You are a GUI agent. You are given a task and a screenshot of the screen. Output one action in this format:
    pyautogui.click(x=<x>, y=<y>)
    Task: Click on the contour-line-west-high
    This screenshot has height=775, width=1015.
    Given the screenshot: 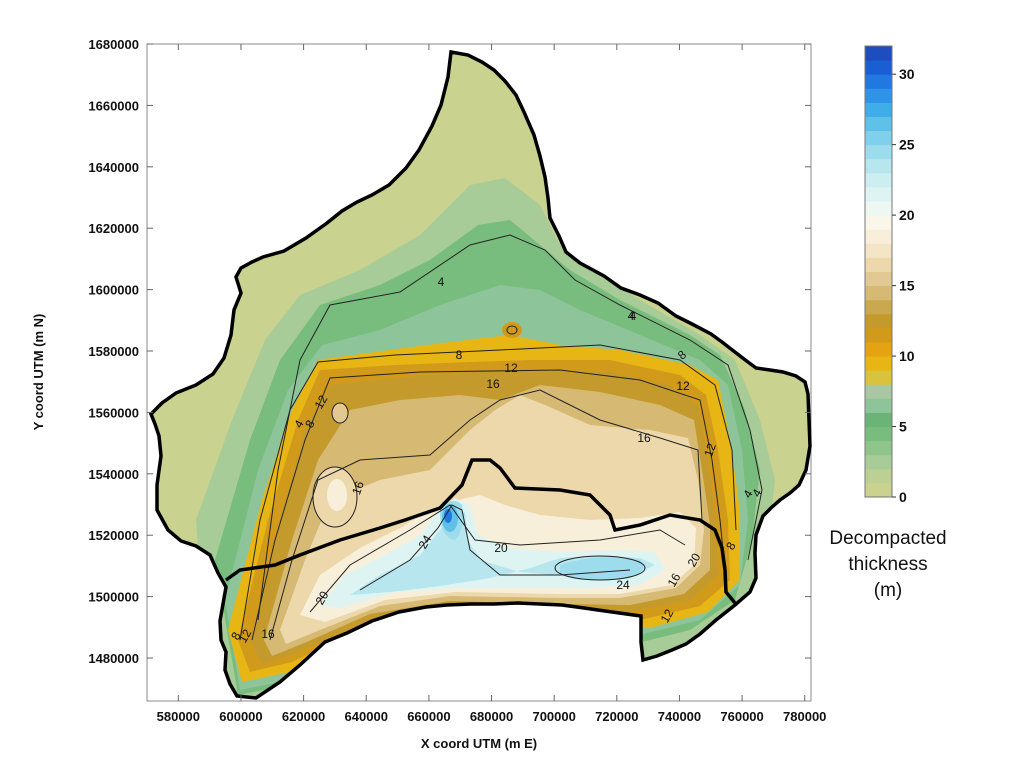 What is the action you would take?
    pyautogui.click(x=335, y=497)
    